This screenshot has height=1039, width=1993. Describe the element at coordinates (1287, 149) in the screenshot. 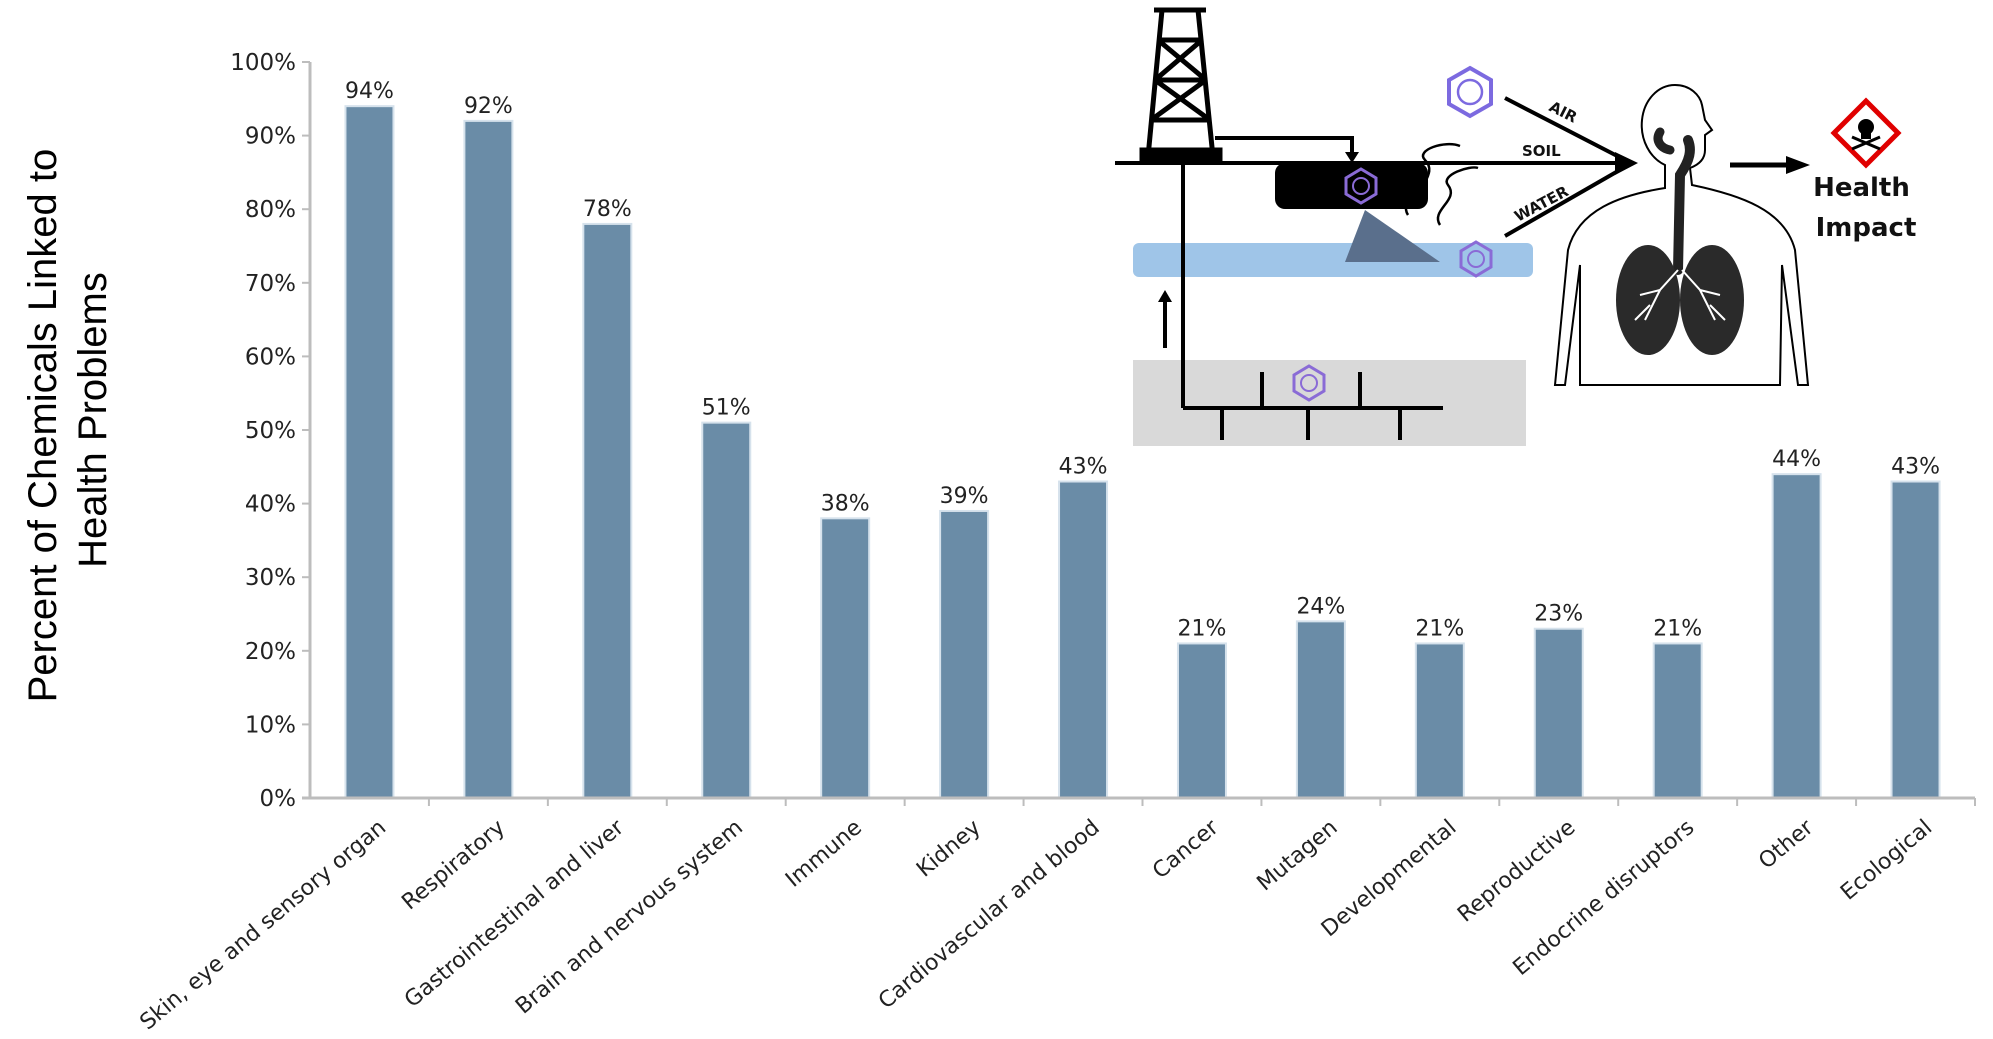

I see `flow-arrow` at that location.